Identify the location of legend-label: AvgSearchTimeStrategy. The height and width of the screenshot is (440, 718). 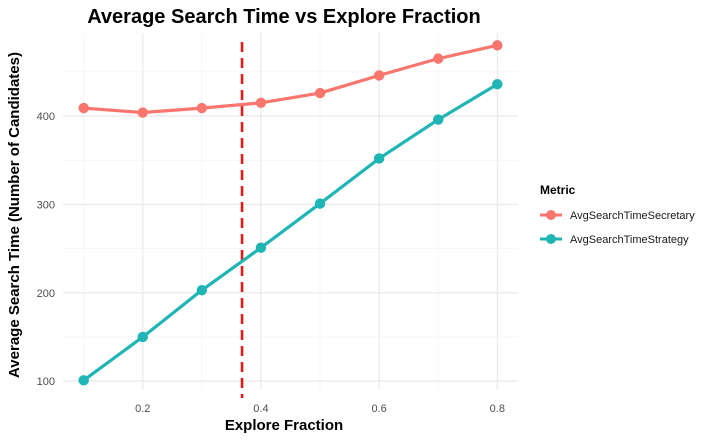
(629, 240).